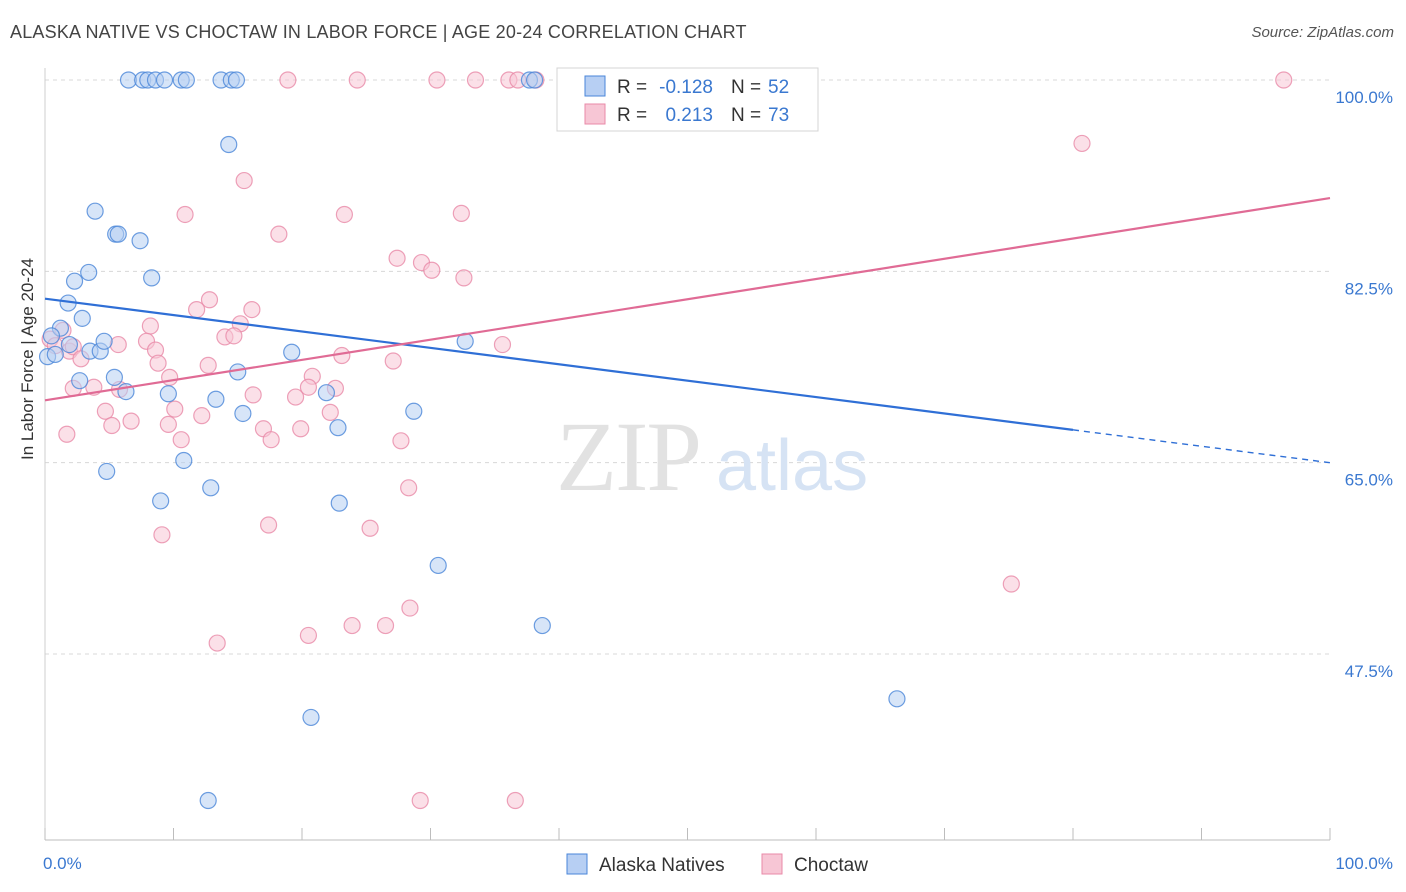 The height and width of the screenshot is (892, 1406). Describe the element at coordinates (687, 99) in the screenshot. I see `legend-top: R = -0.128 N = 52 R = 0.213 N = 73` at that location.